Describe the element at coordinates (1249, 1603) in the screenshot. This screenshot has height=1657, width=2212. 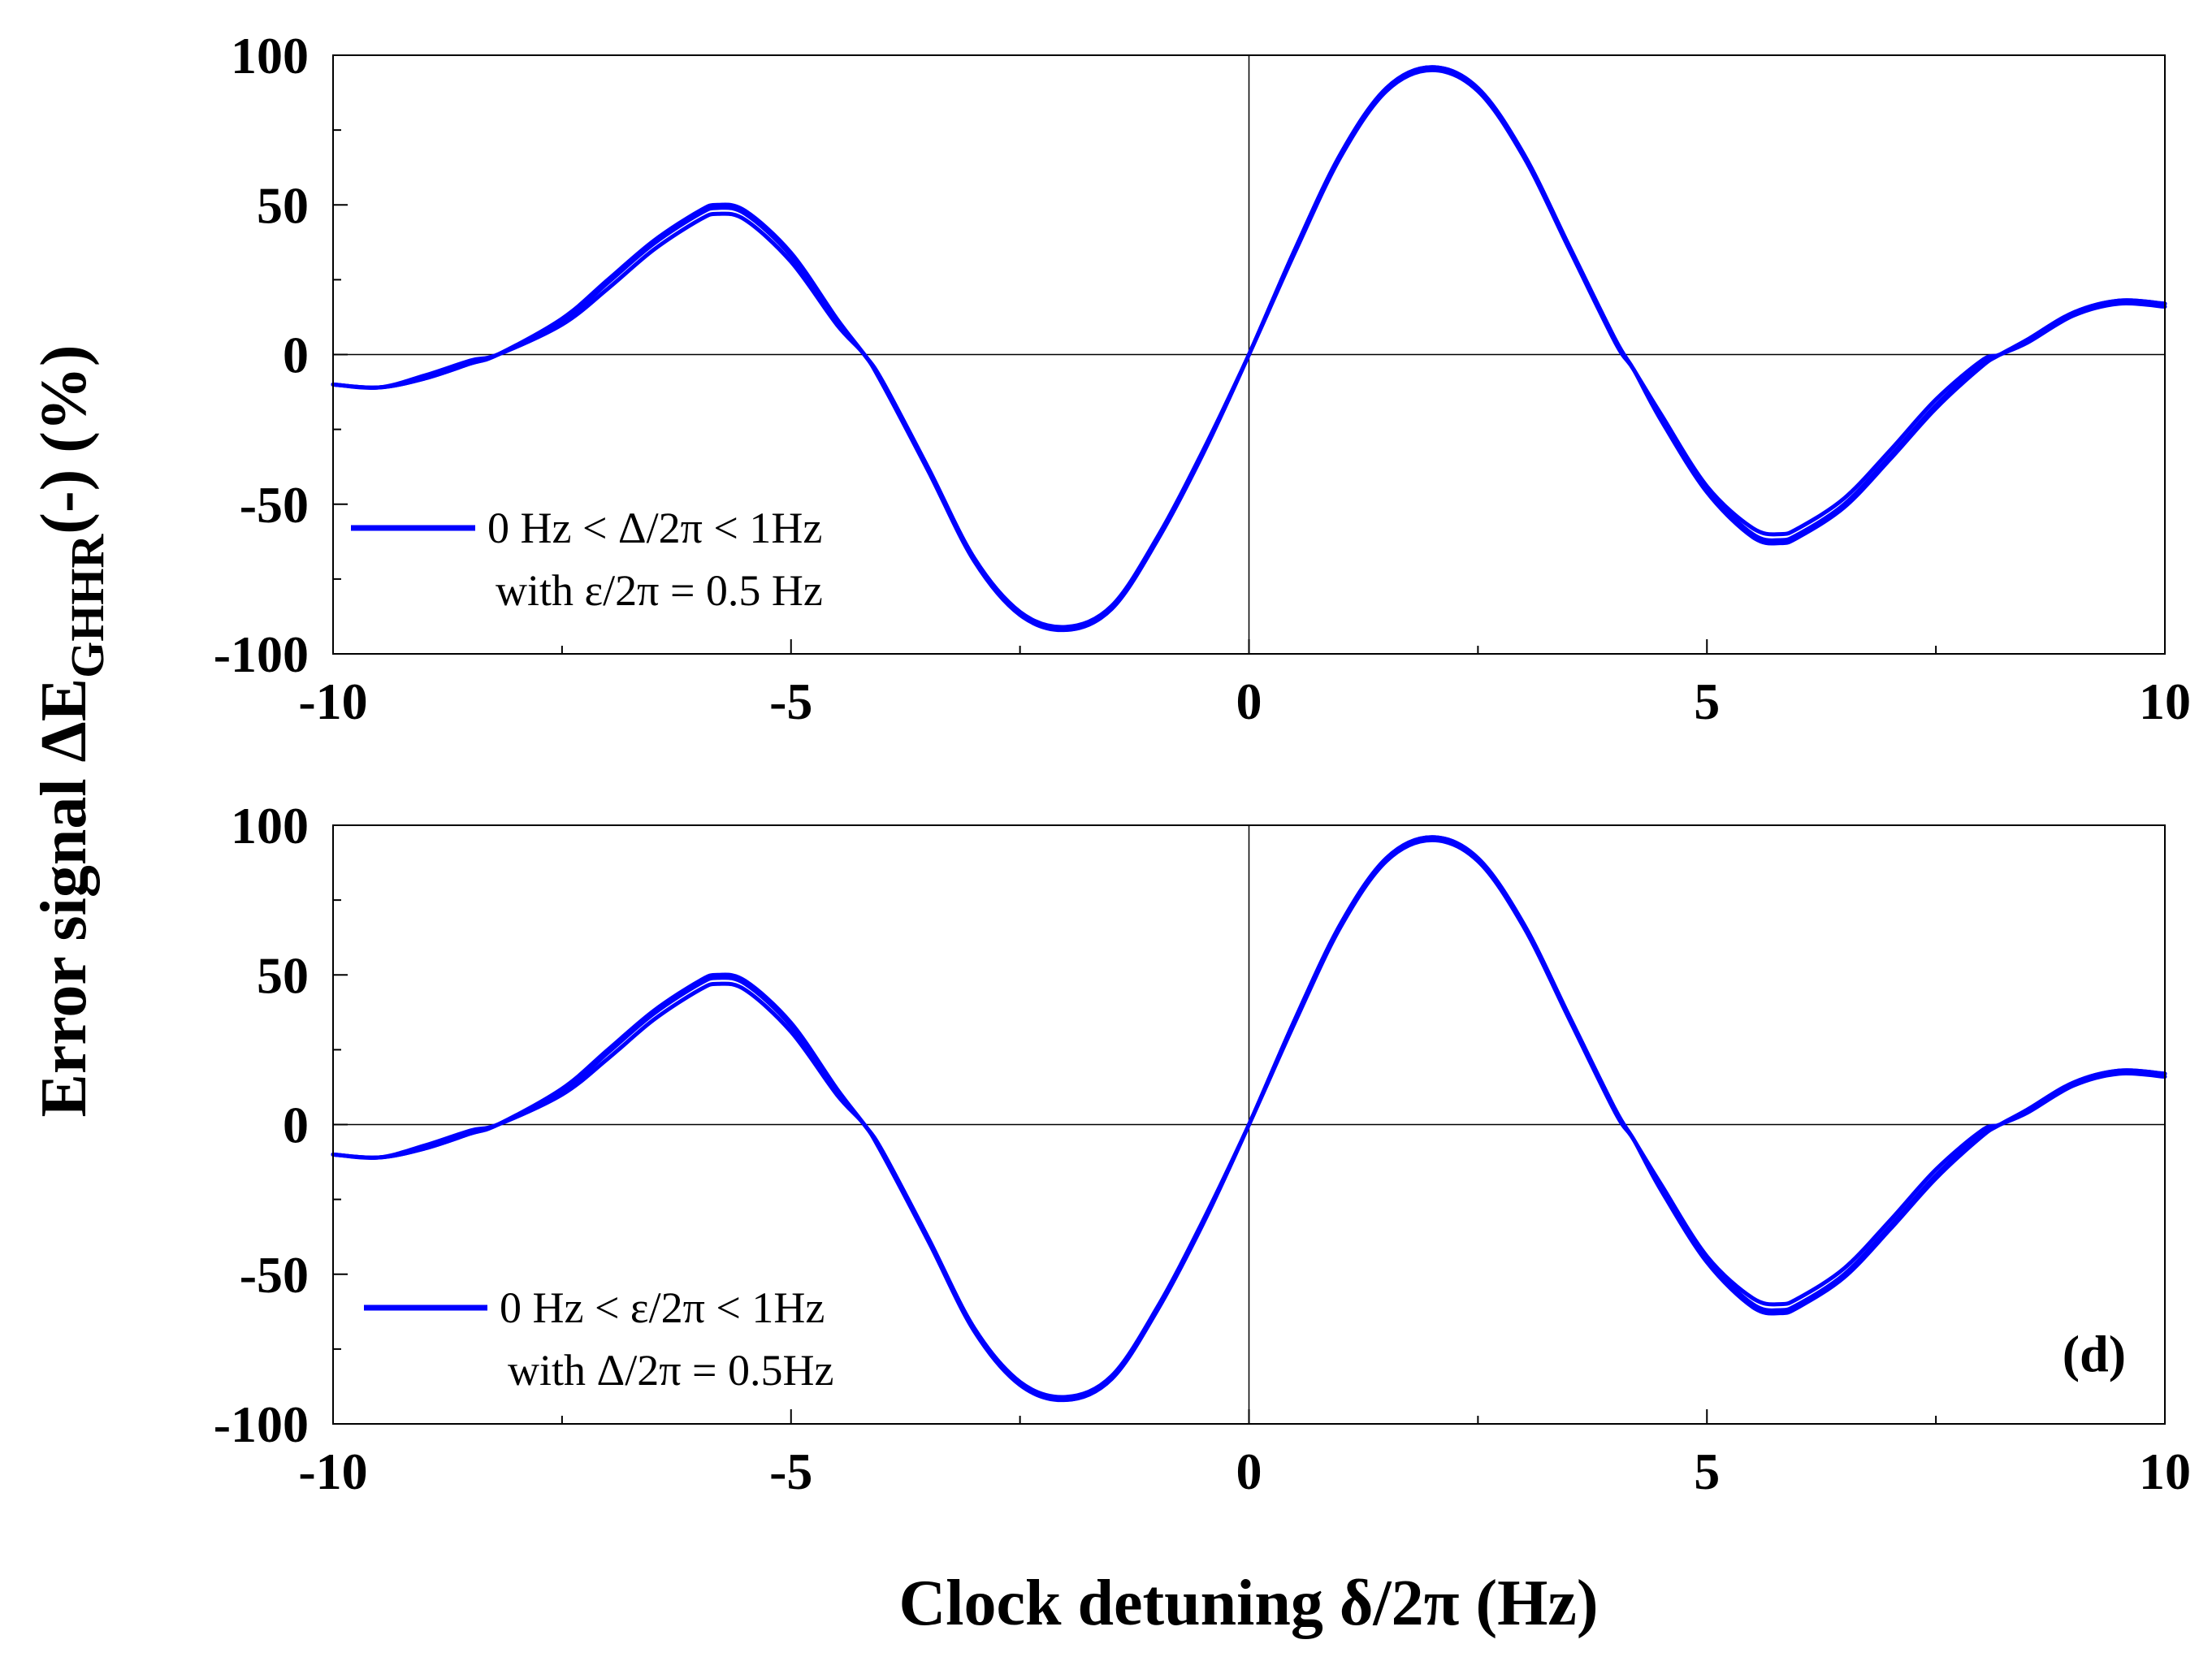
I see `x-axis-title: Clock detuning δ/2π (Hz)` at that location.